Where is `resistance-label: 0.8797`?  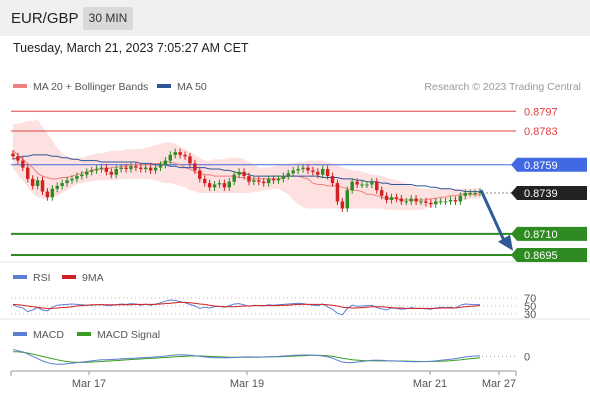
resistance-label: 0.8797 is located at coordinates (541, 112).